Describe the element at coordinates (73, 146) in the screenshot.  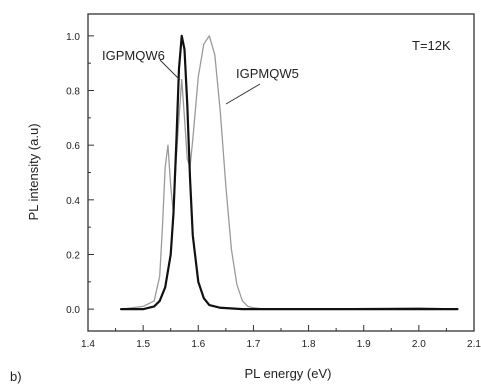
I see `y-tick-label: 0.6` at that location.